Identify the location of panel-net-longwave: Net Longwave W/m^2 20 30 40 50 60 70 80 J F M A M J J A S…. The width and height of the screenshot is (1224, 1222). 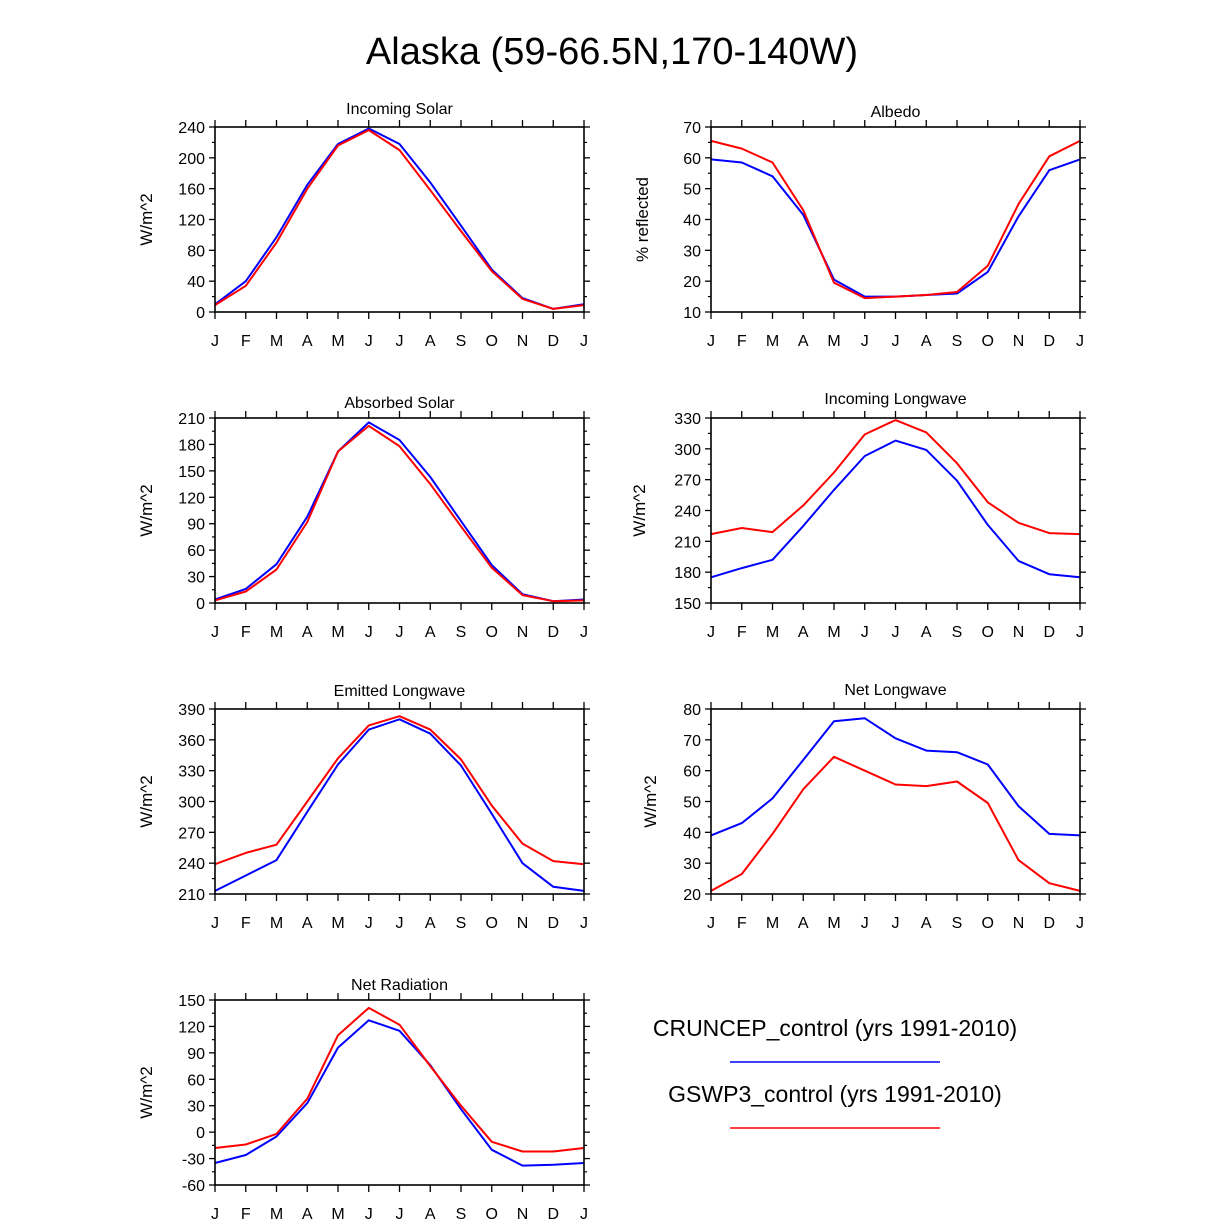
(863, 807).